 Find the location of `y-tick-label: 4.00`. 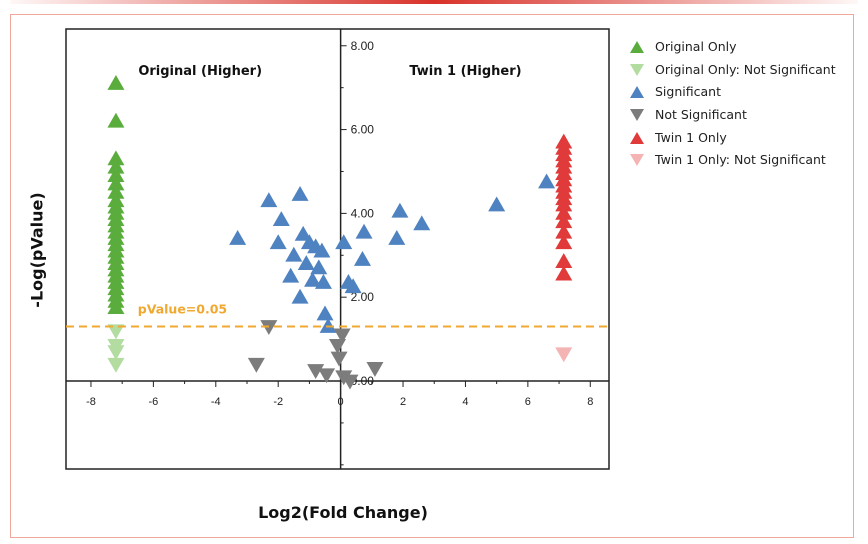

y-tick-label: 4.00 is located at coordinates (363, 213).